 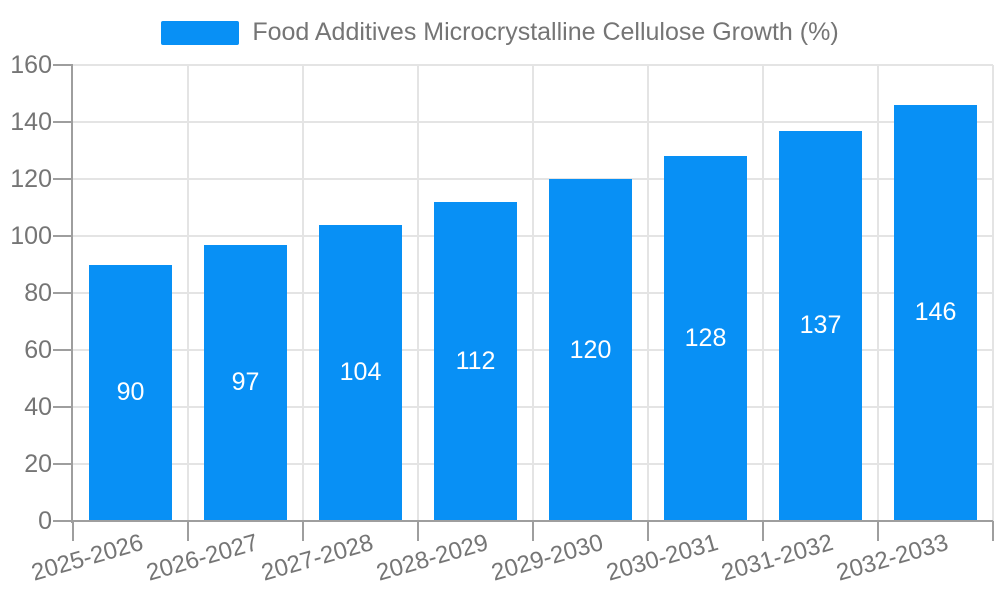 I want to click on y-axis-line, so click(x=72, y=294).